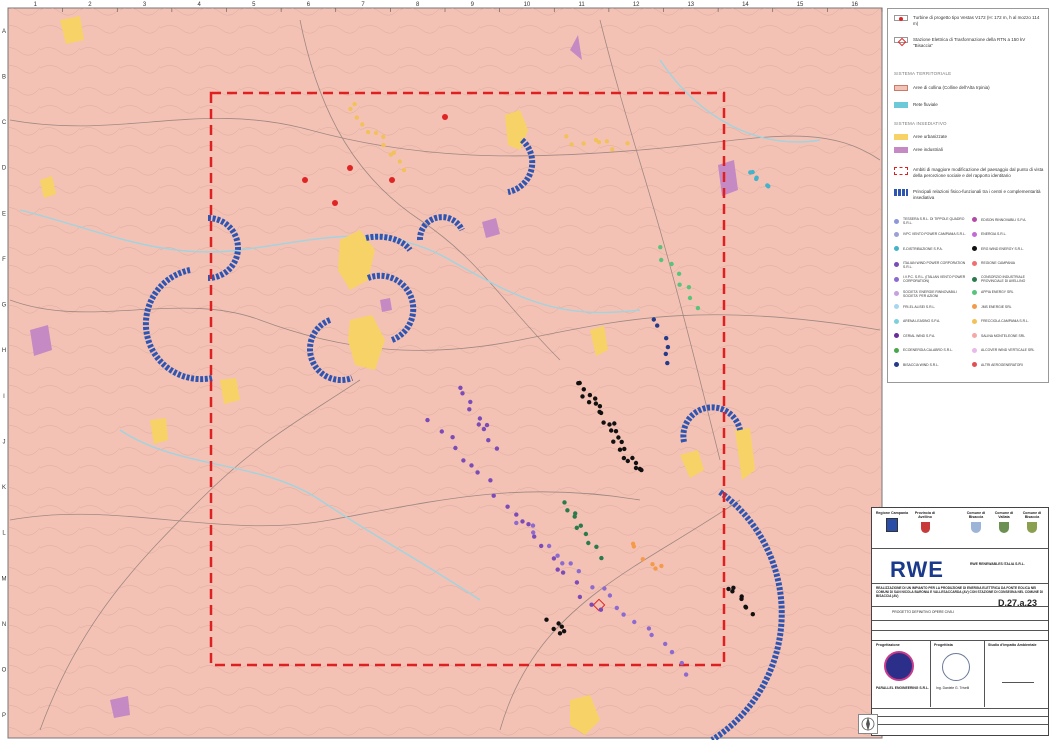  What do you see at coordinates (4, 306) in the screenshot?
I see `grid-row-label: G` at bounding box center [4, 306].